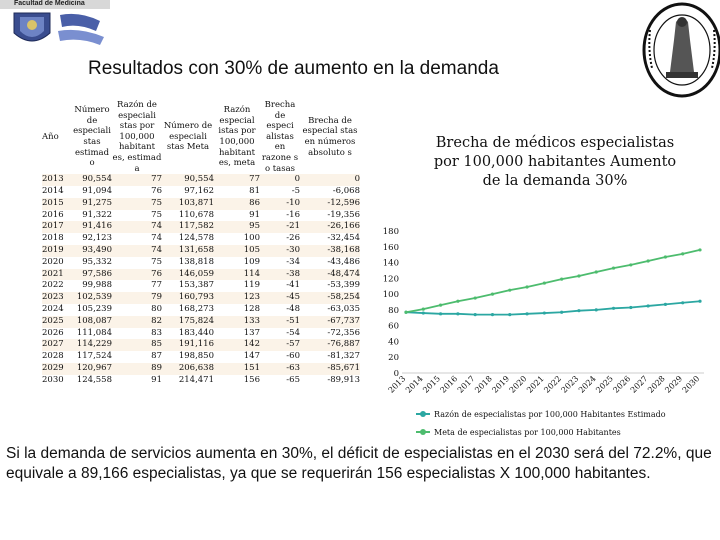  Describe the element at coordinates (196, 214) in the screenshot. I see `table-cell: 110,678` at that location.